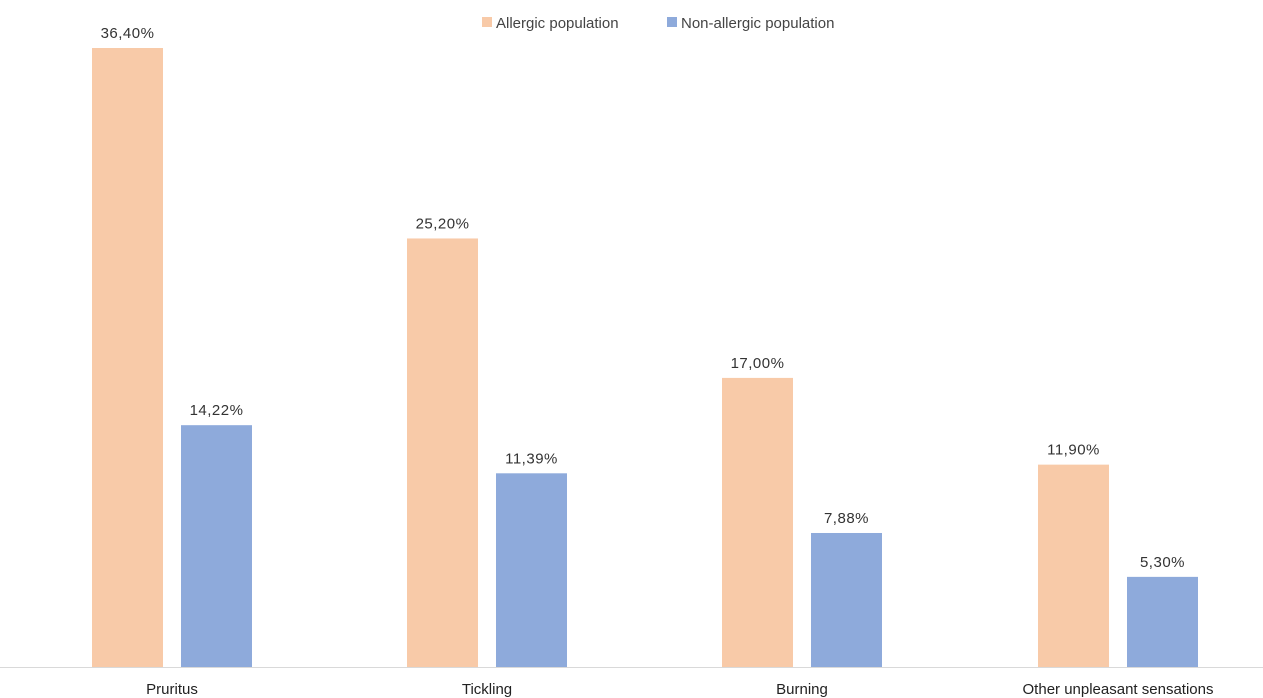 This screenshot has width=1263, height=698. What do you see at coordinates (757, 522) in the screenshot?
I see `bar-allergic-population-burning` at bounding box center [757, 522].